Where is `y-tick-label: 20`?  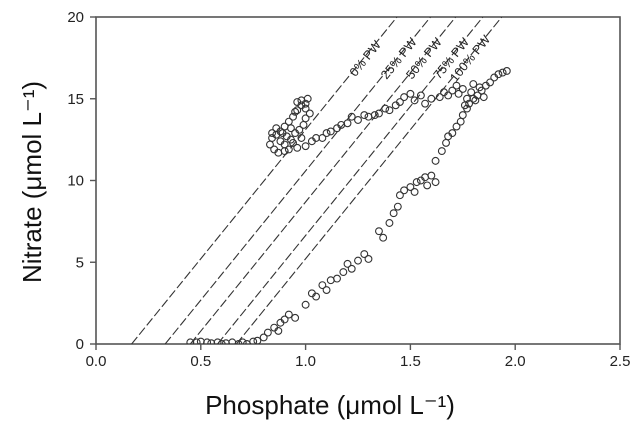
y-tick-label: 20 is located at coordinates (75, 17).